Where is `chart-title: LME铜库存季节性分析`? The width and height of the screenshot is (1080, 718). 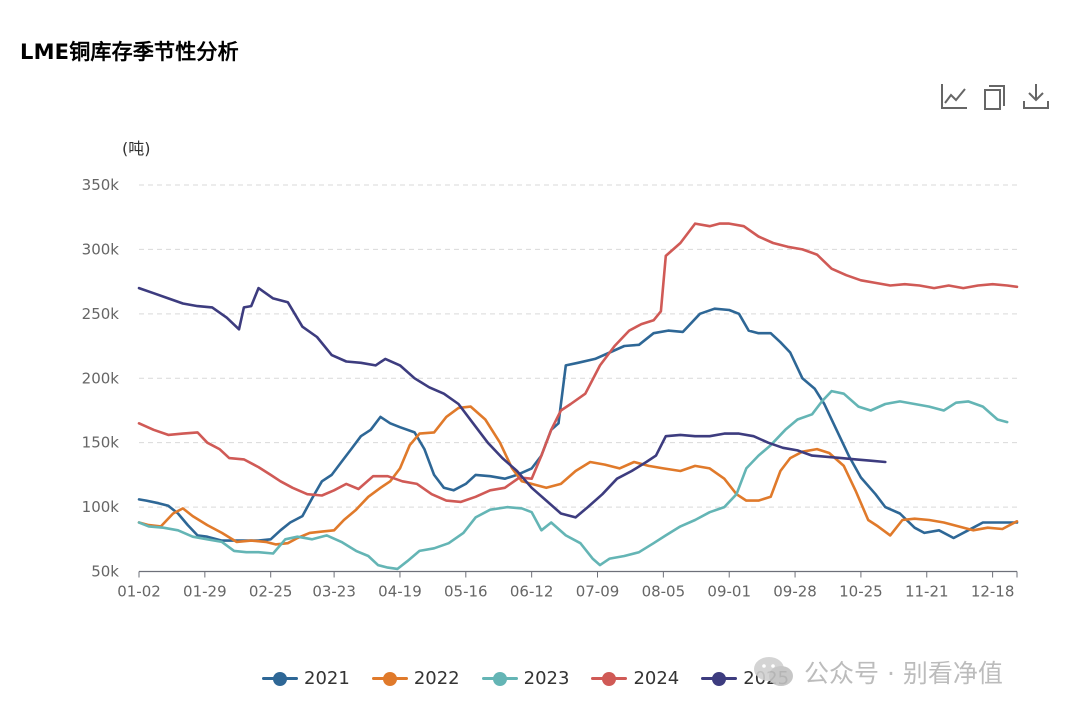
chart-title: LME铜库存季节性分析 is located at coordinates (129, 52).